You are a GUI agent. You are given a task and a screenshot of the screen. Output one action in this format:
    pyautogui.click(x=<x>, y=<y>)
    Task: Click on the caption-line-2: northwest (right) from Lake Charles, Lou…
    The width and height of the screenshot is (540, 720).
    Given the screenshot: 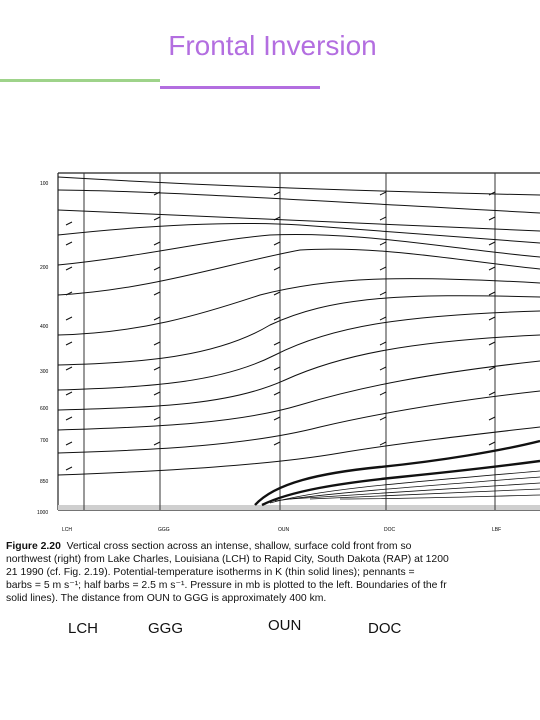 What is the action you would take?
    pyautogui.click(x=227, y=559)
    